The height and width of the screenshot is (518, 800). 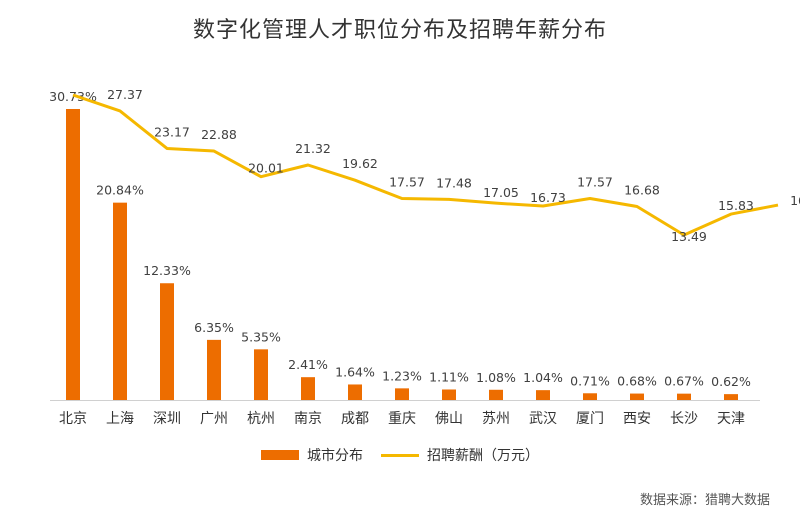 What do you see at coordinates (402, 419) in the screenshot?
I see `x-tick-label-7: 重庆` at bounding box center [402, 419].